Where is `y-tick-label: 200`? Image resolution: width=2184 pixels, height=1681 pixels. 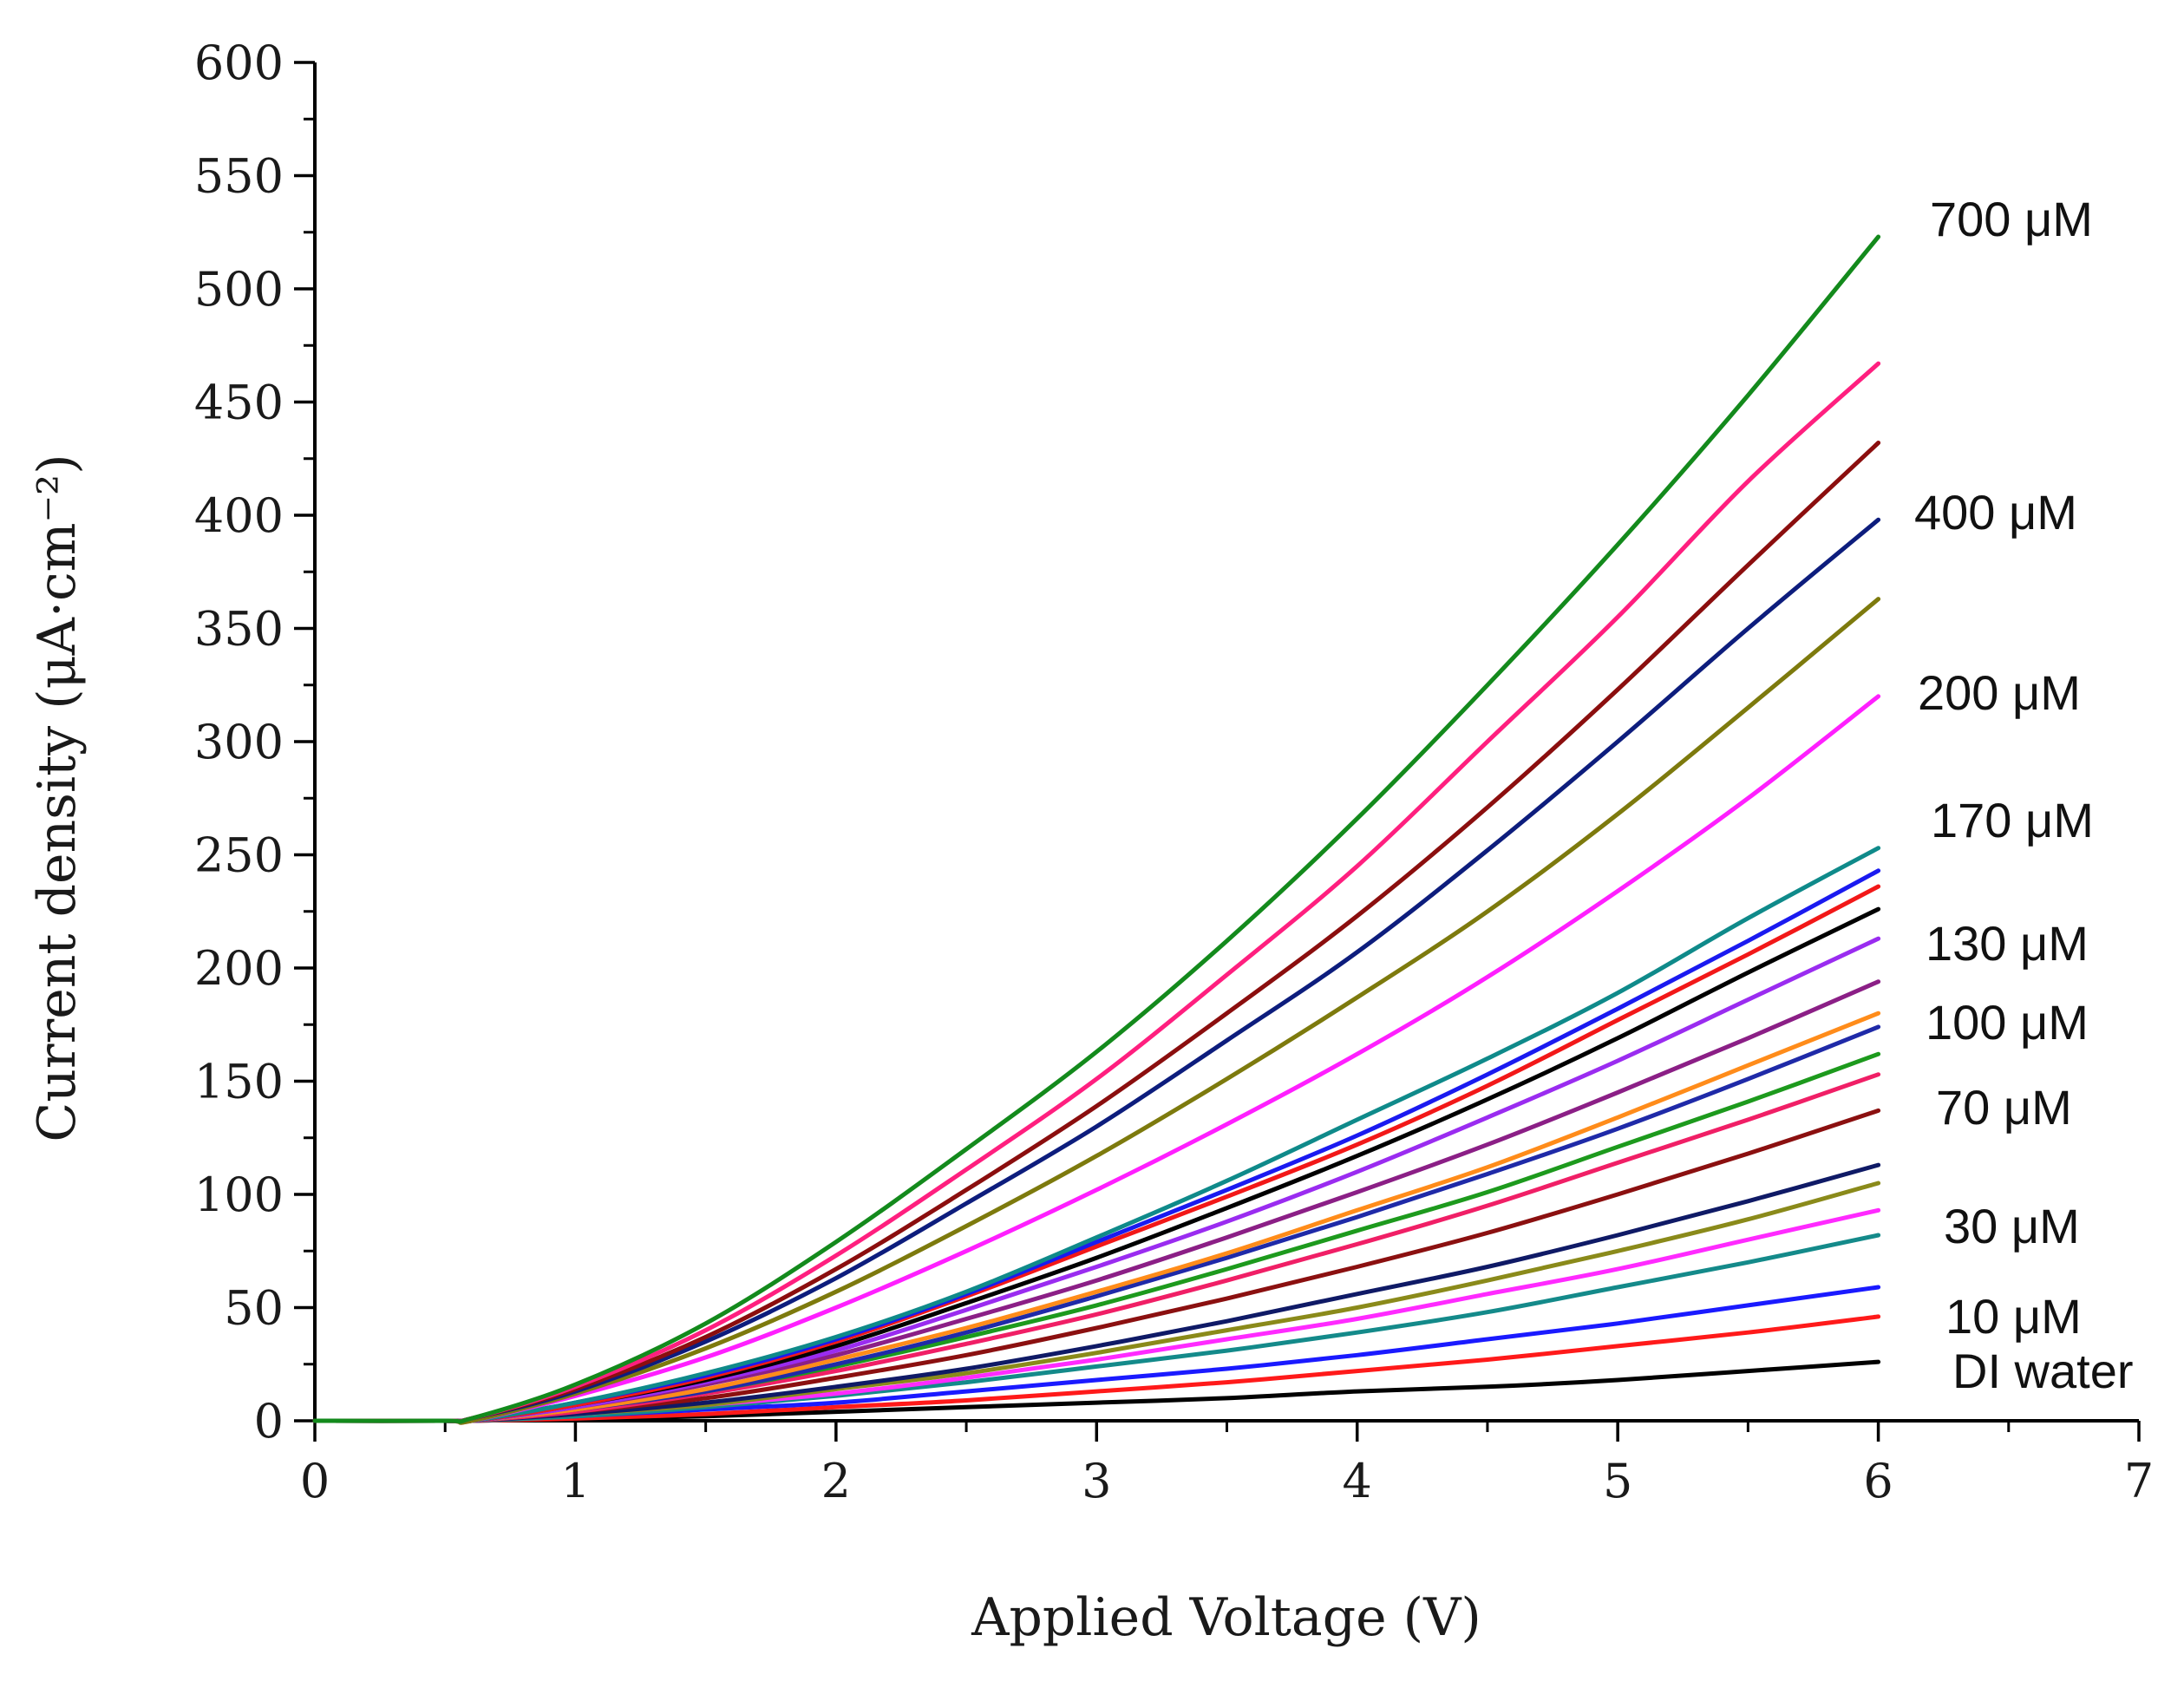 y-tick-label: 200 is located at coordinates (239, 968).